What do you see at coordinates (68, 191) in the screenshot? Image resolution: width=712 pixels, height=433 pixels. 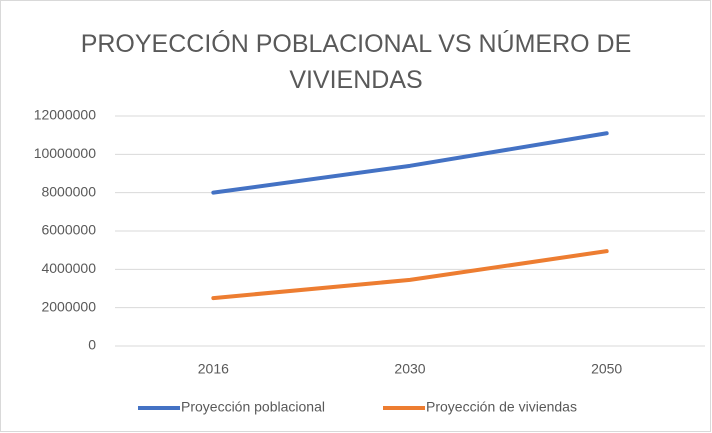 I see `y-tick-label: 8000000` at bounding box center [68, 191].